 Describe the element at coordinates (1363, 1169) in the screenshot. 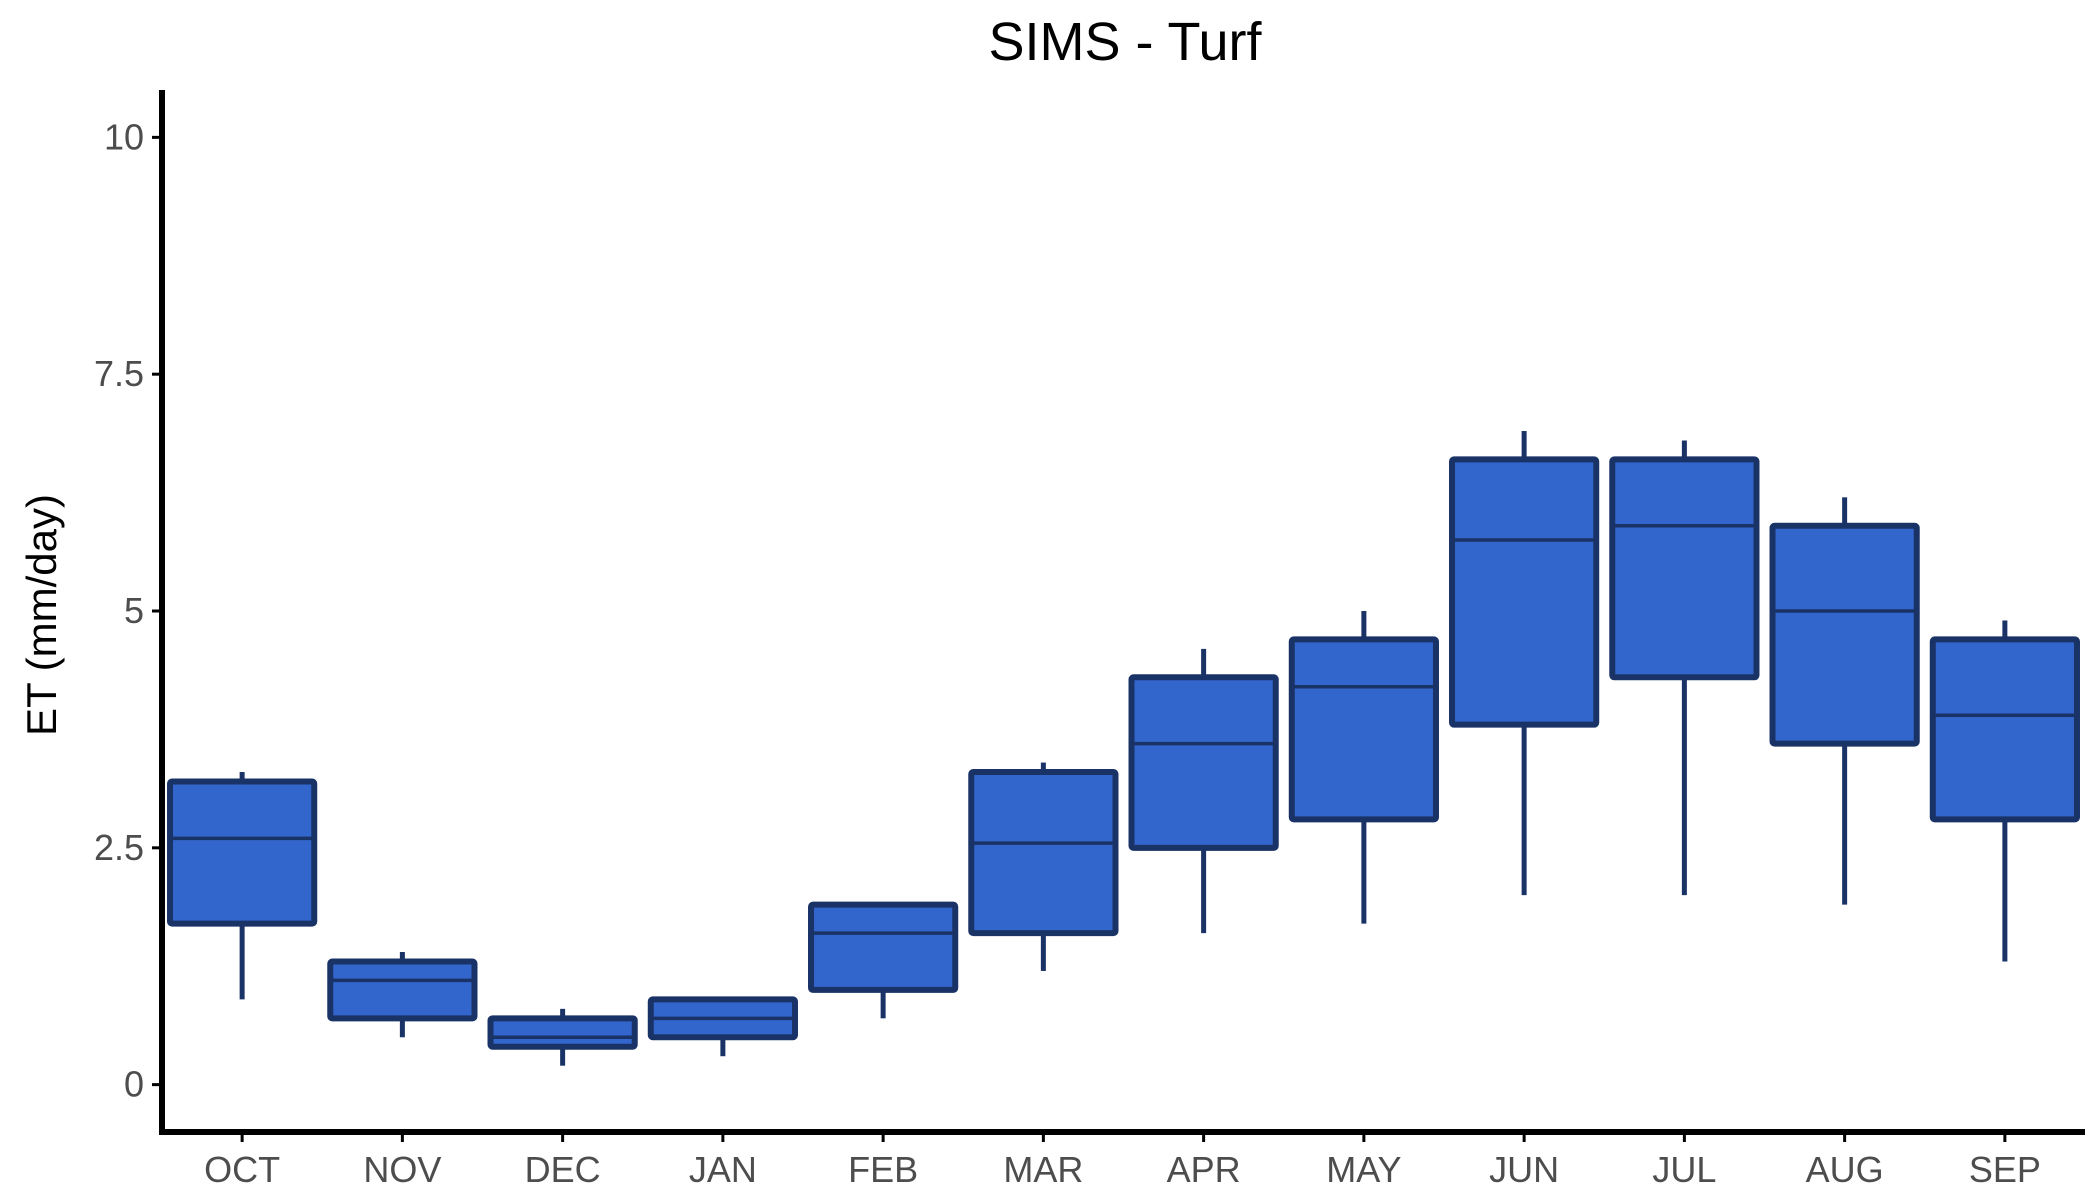

I see `x-tick-label: MAY` at that location.